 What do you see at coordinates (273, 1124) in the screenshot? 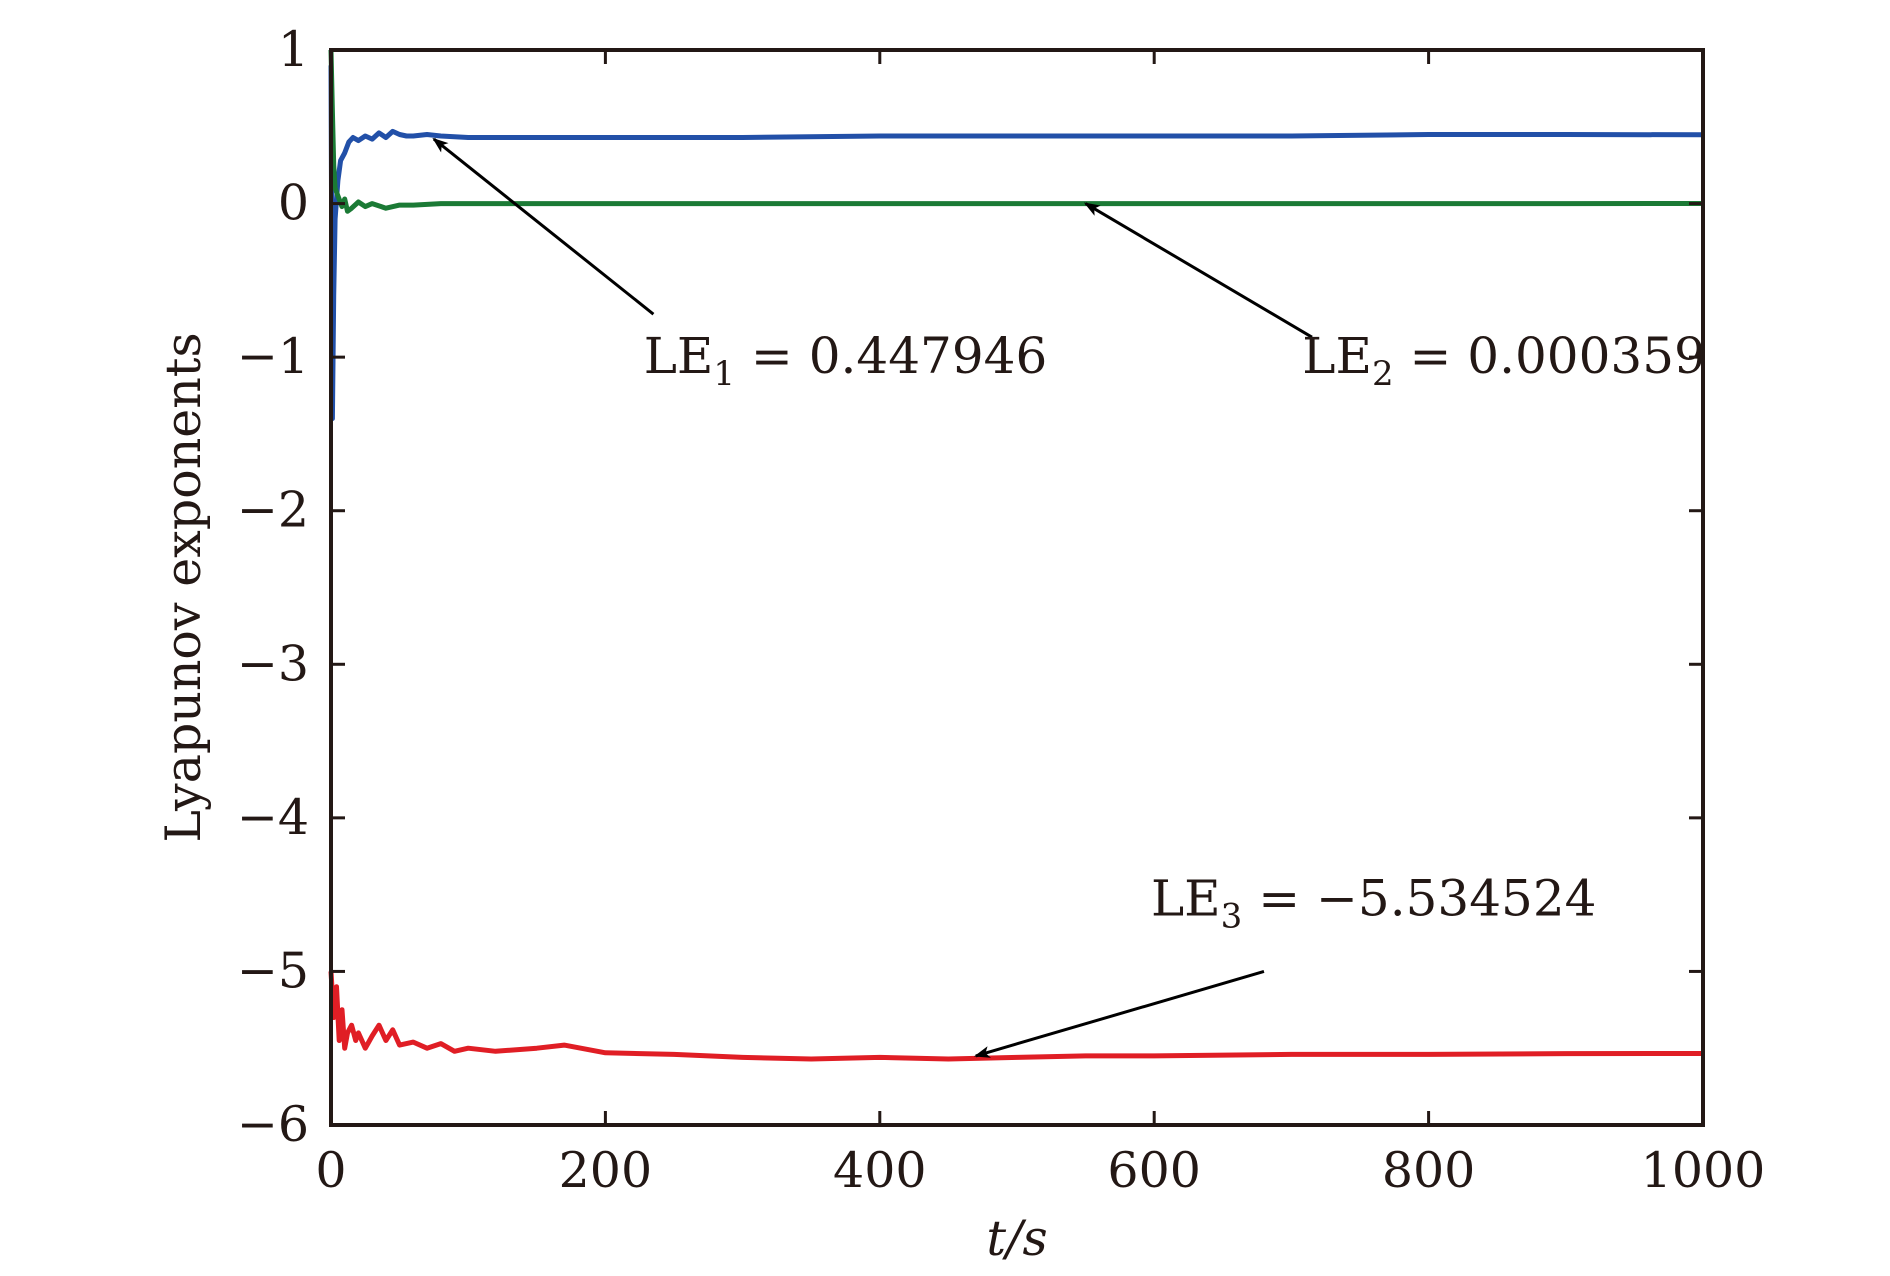
I see `y-tick-label: −6` at bounding box center [273, 1124].